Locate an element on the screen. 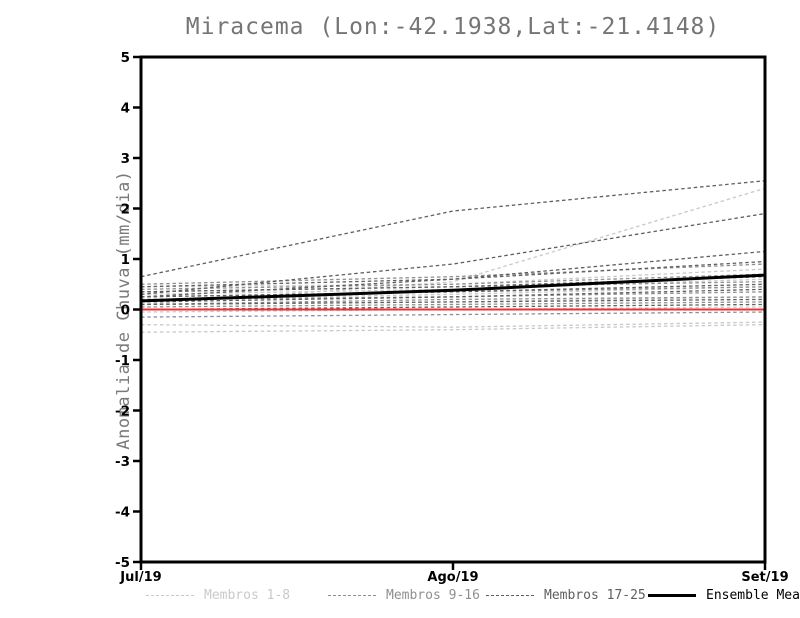 This screenshot has height=618, width=800. legend-label: Membros 9-16 is located at coordinates (433, 595).